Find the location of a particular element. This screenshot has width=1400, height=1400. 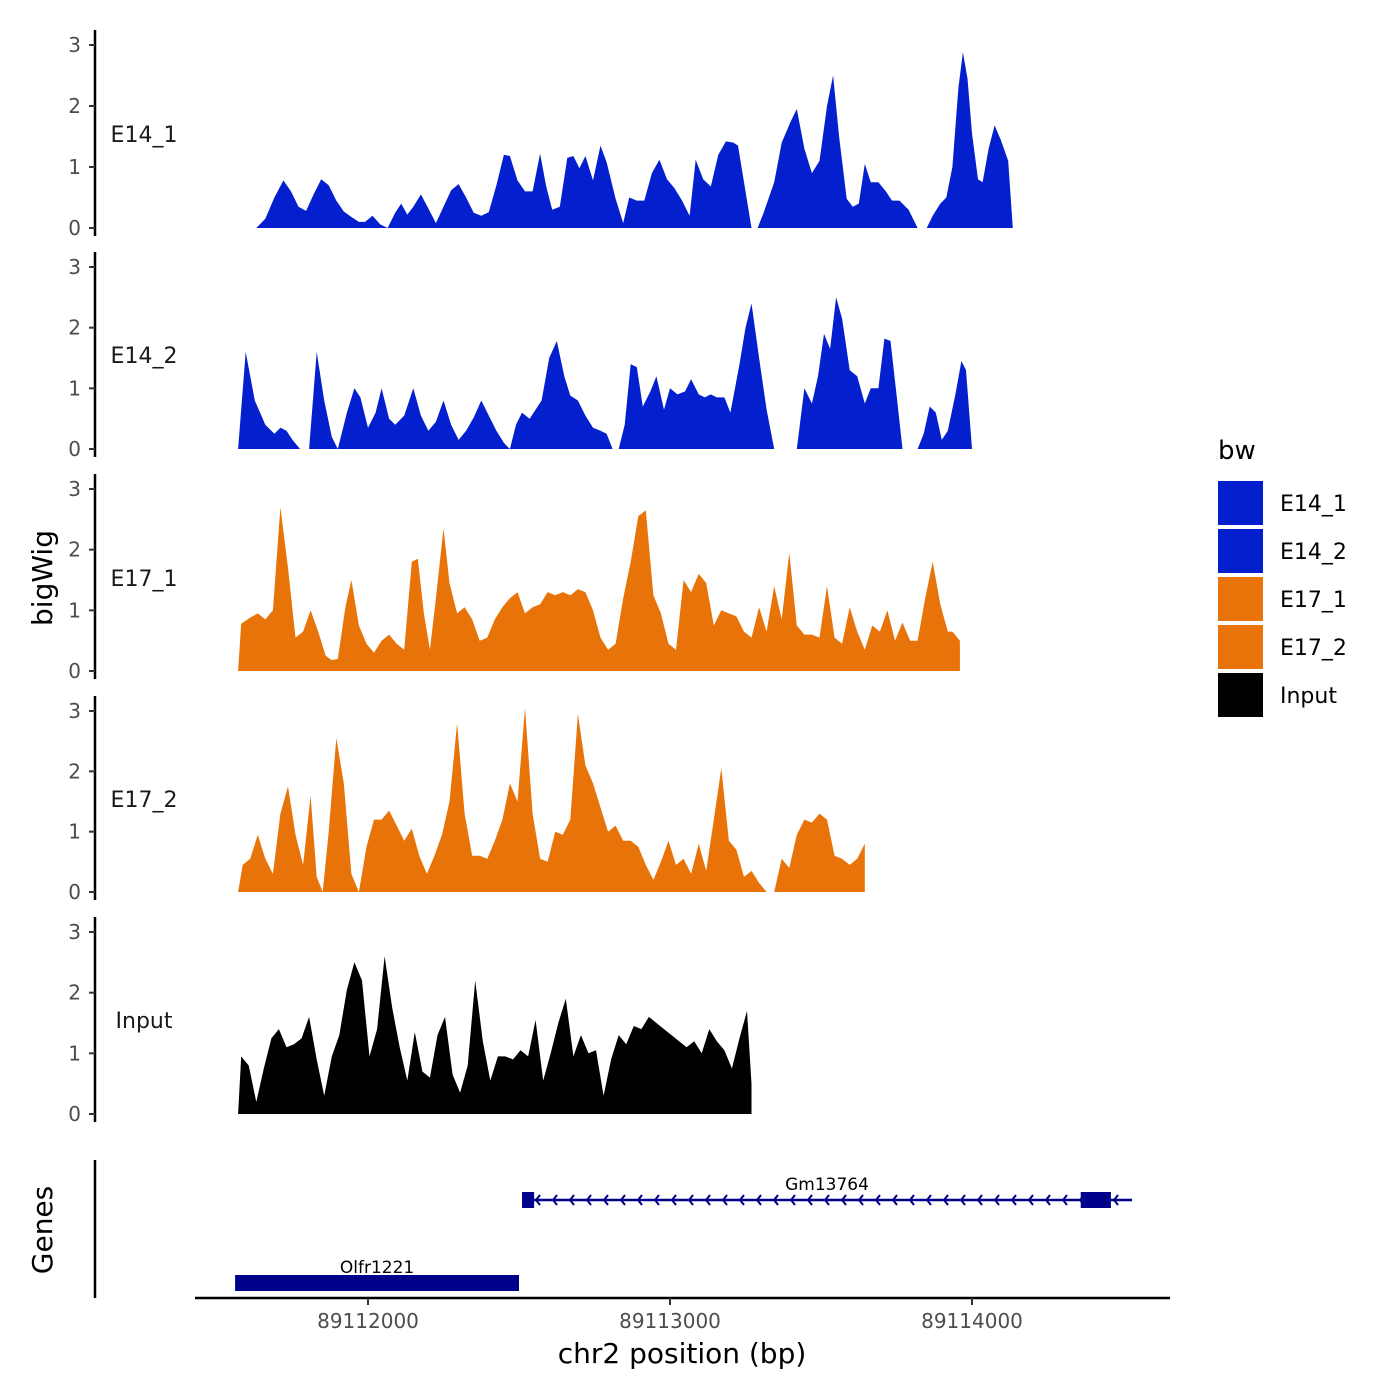

gene-label: Olfr1221 is located at coordinates (377, 1268).